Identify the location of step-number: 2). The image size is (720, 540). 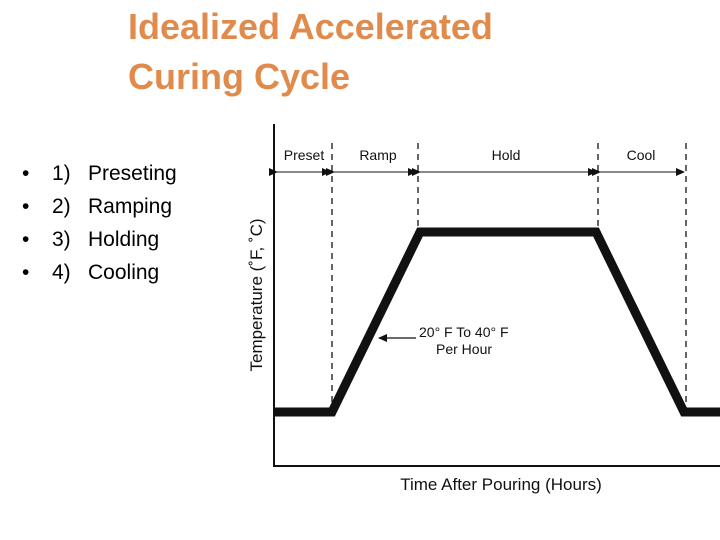
(61, 206).